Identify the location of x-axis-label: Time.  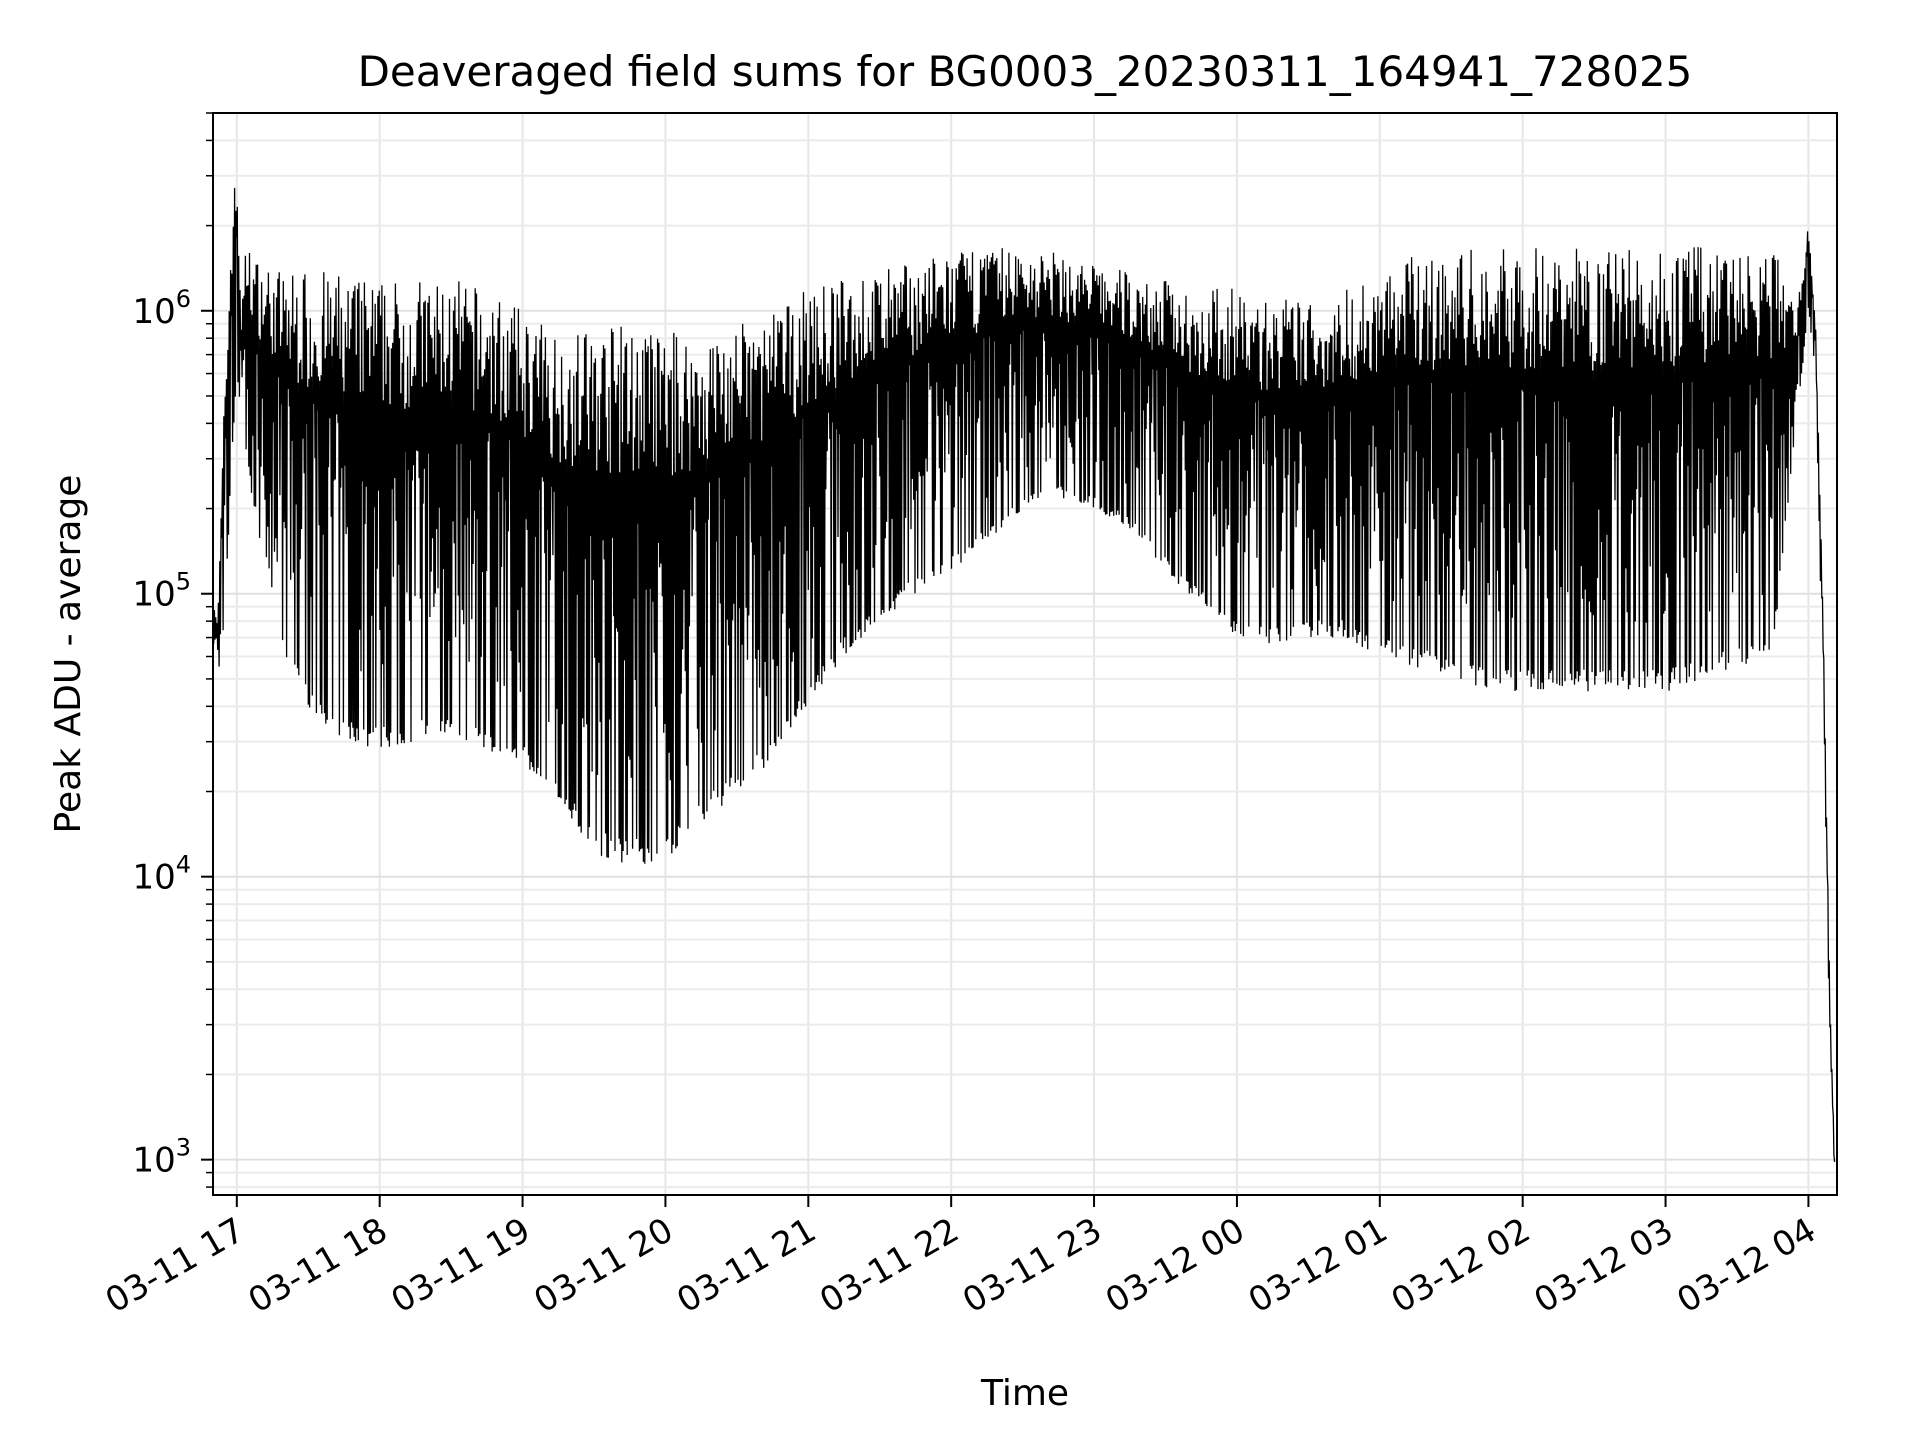
(1024, 1393).